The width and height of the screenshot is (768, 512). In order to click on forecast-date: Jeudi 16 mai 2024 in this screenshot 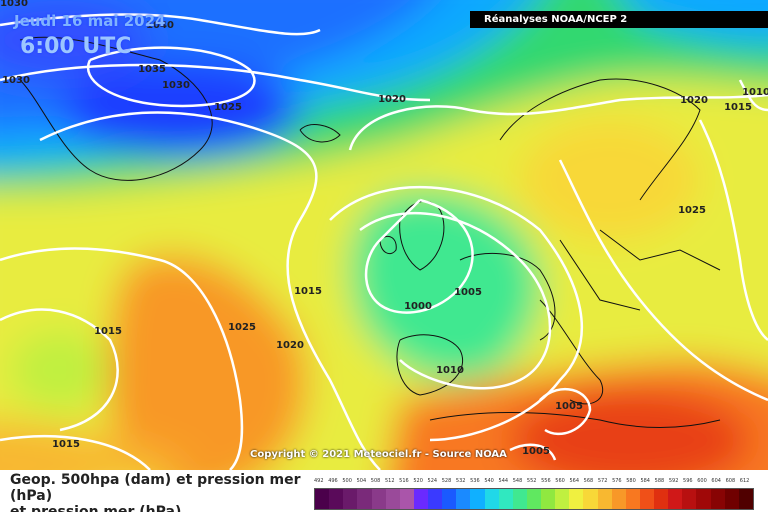, I will do `click(90, 21)`.